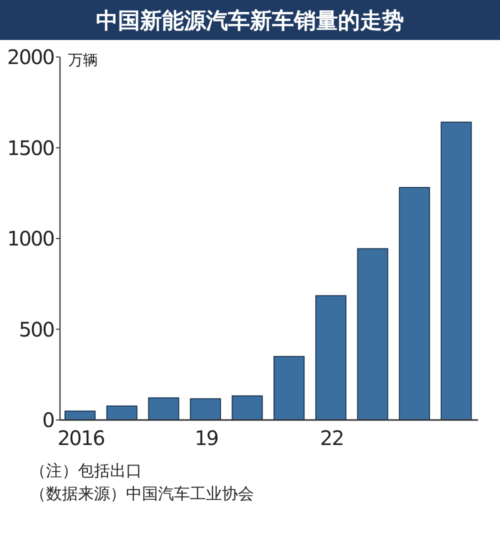  I want to click on x-tick-label: 2016, so click(81, 438).